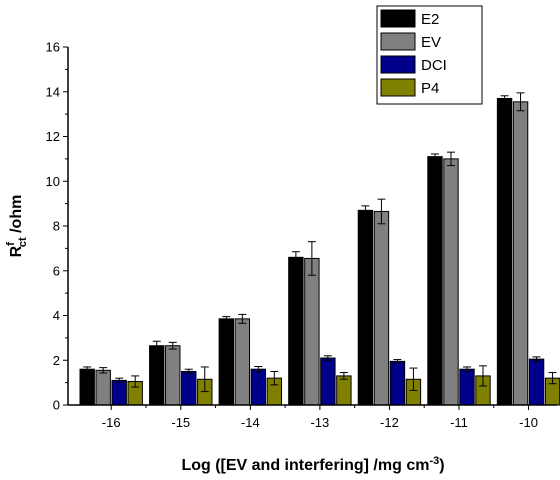  What do you see at coordinates (398, 18) in the screenshot?
I see `legend-swatch-e2` at bounding box center [398, 18].